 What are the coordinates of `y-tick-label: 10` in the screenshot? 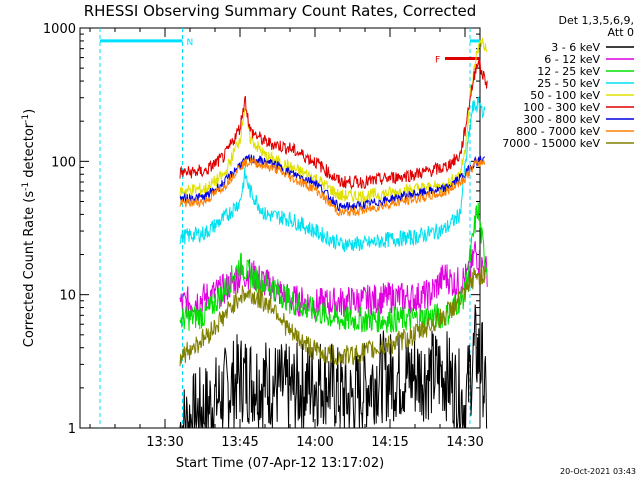 It's located at (67, 296).